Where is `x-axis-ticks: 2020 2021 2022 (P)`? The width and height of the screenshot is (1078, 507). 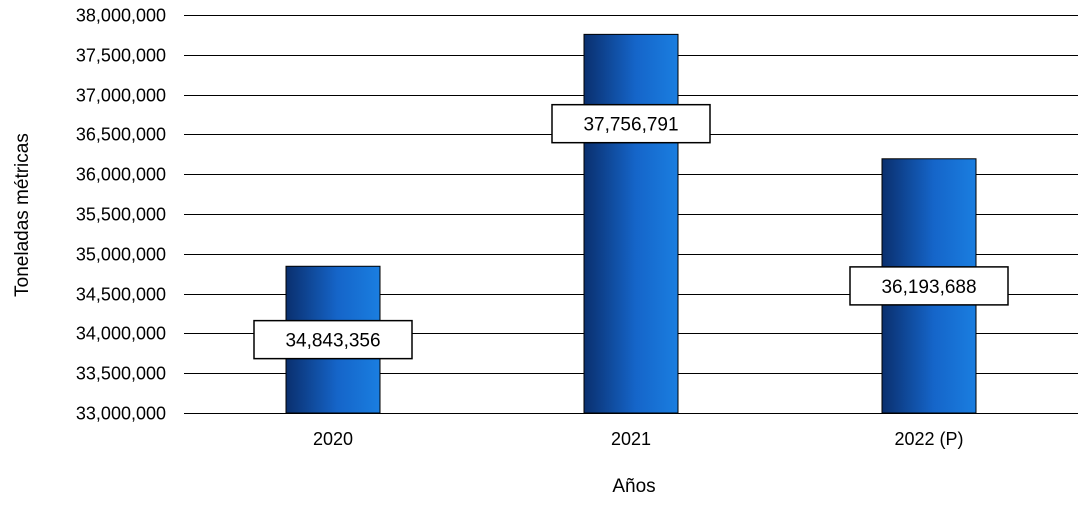 x-axis-ticks: 2020 2021 2022 (P) is located at coordinates (638, 439).